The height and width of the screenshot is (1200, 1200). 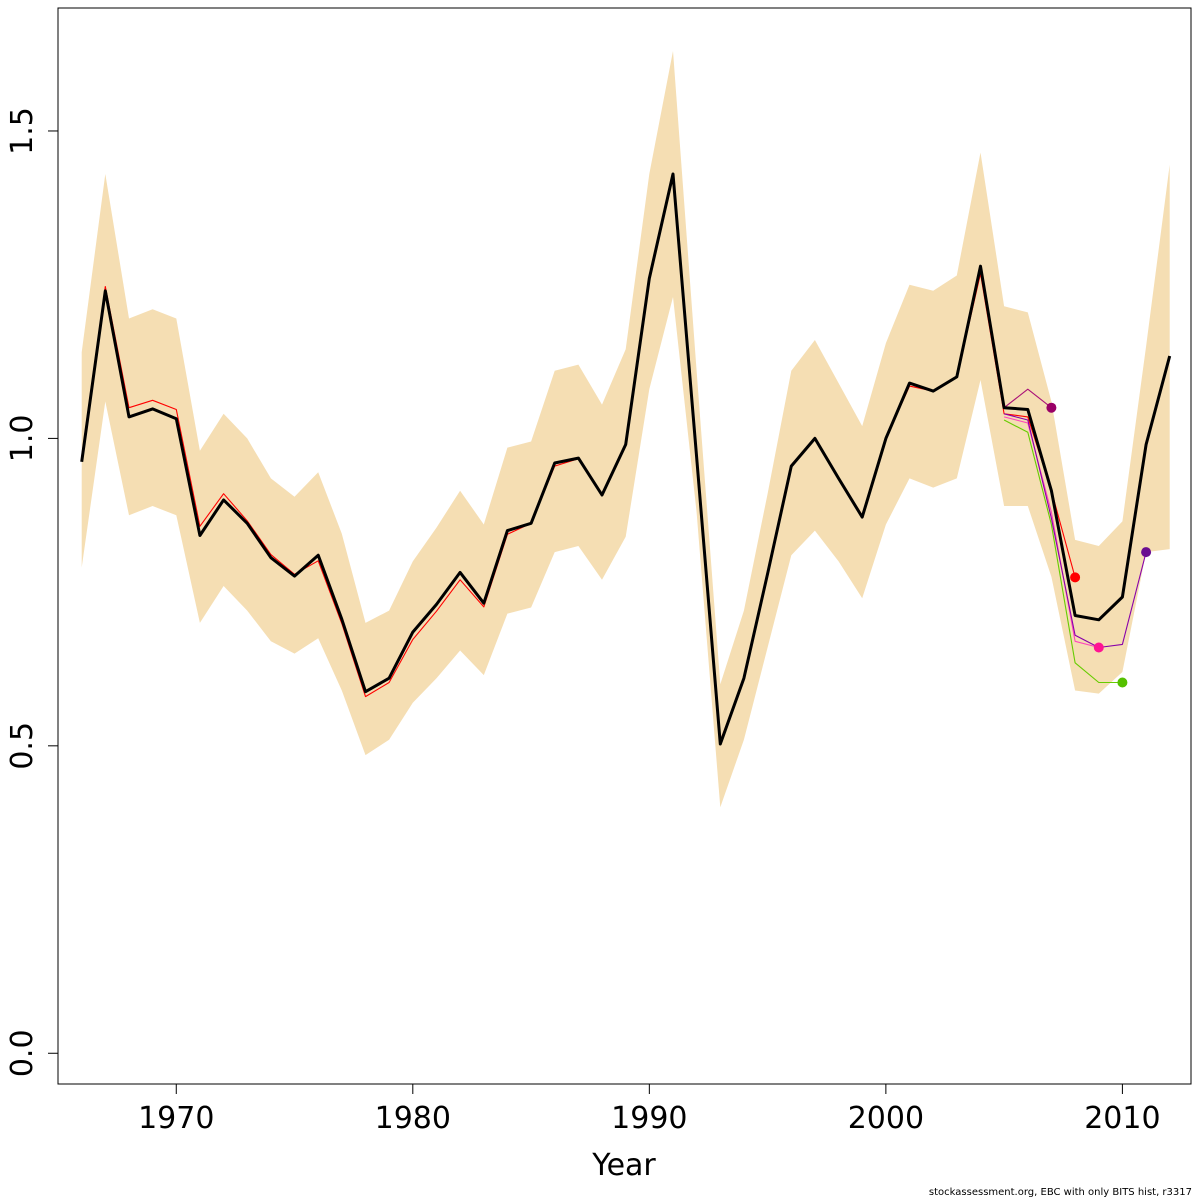 I want to click on x-tick-label-1970: 1970, so click(x=176, y=1118).